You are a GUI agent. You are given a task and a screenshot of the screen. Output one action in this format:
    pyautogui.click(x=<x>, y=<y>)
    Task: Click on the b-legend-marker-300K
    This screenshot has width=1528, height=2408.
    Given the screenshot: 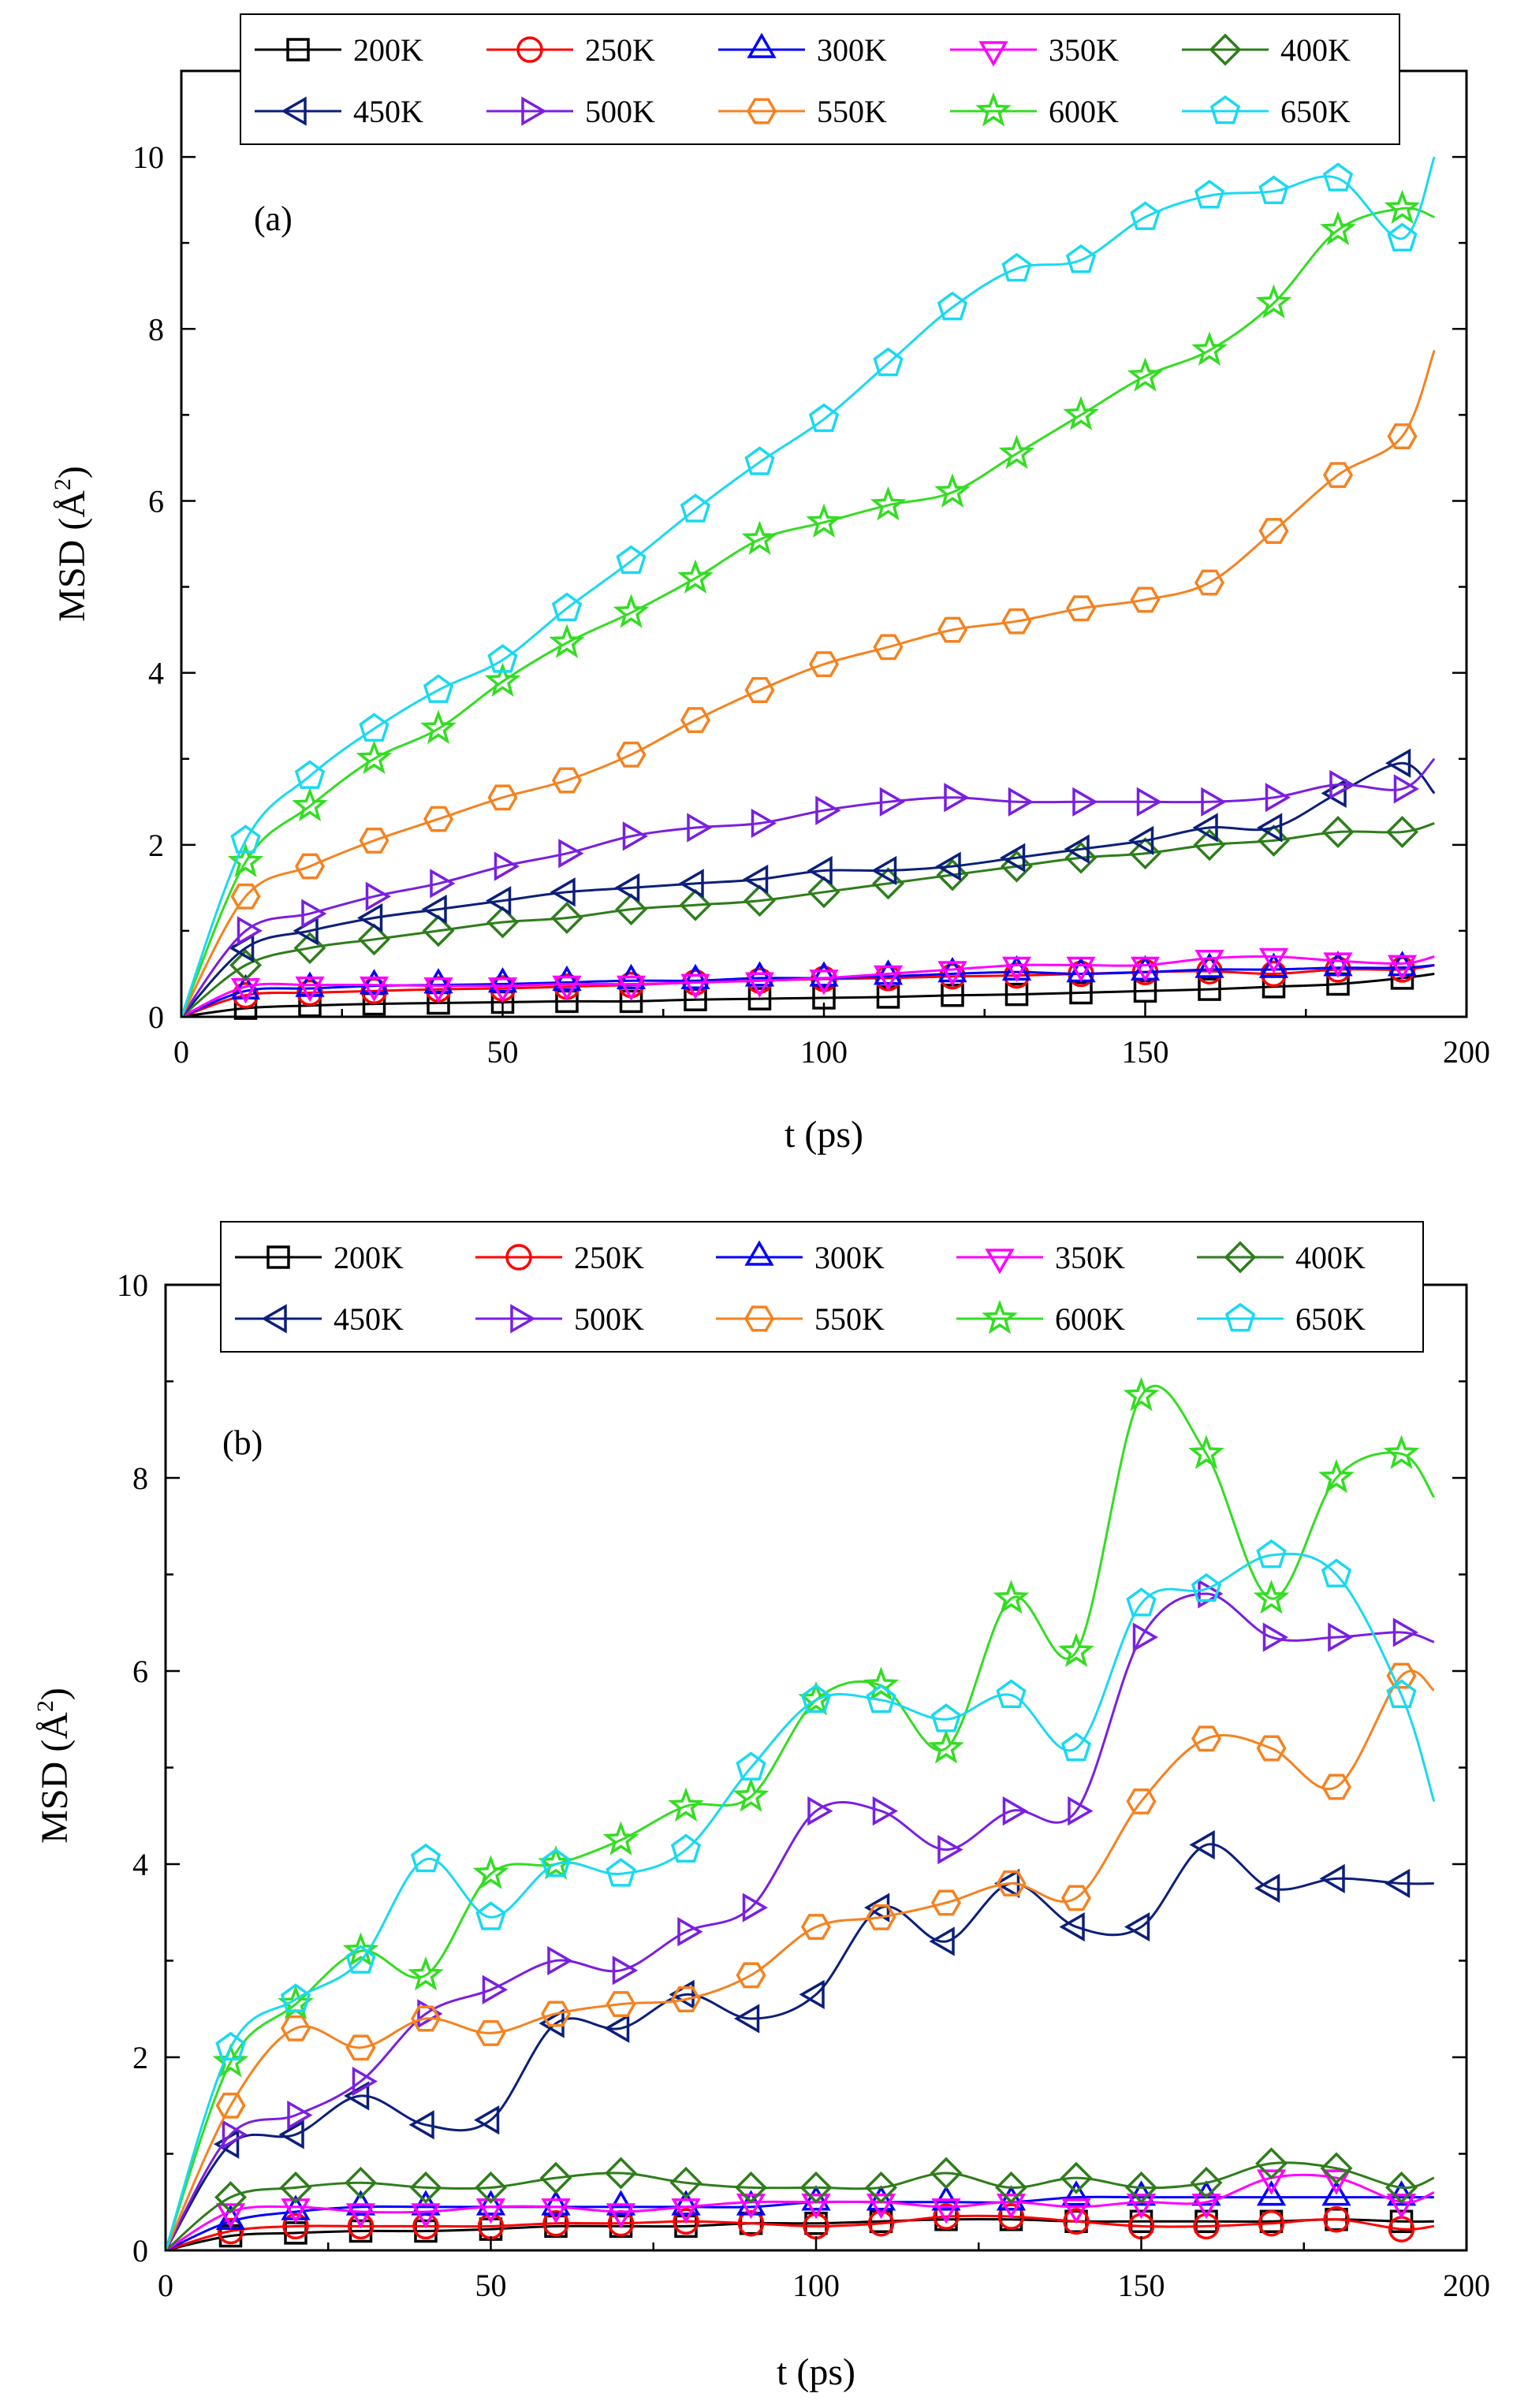 What is the action you would take?
    pyautogui.click(x=759, y=1253)
    